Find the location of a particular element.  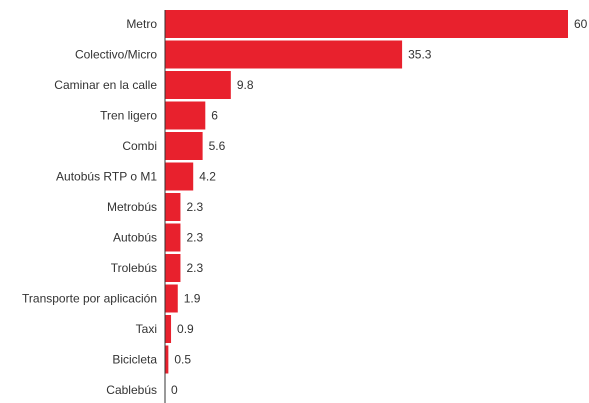

value-label-metro: 60 is located at coordinates (581, 24).